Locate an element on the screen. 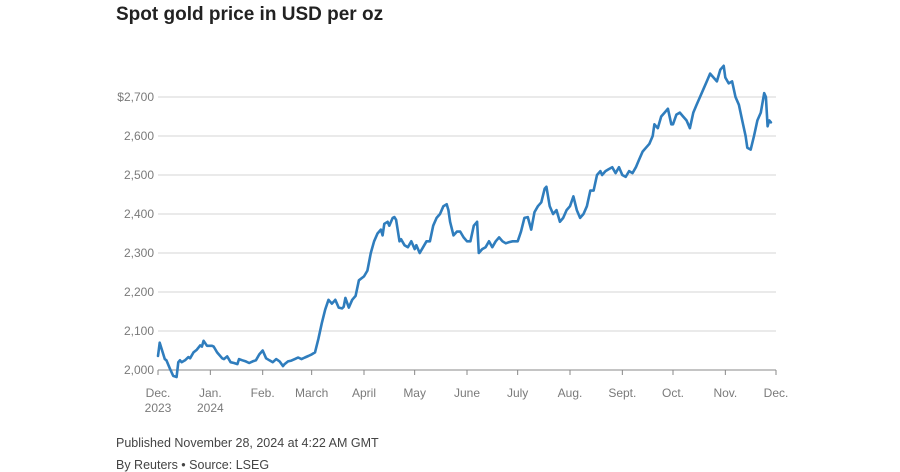  x-tick-label-year: 2023 is located at coordinates (158, 408).